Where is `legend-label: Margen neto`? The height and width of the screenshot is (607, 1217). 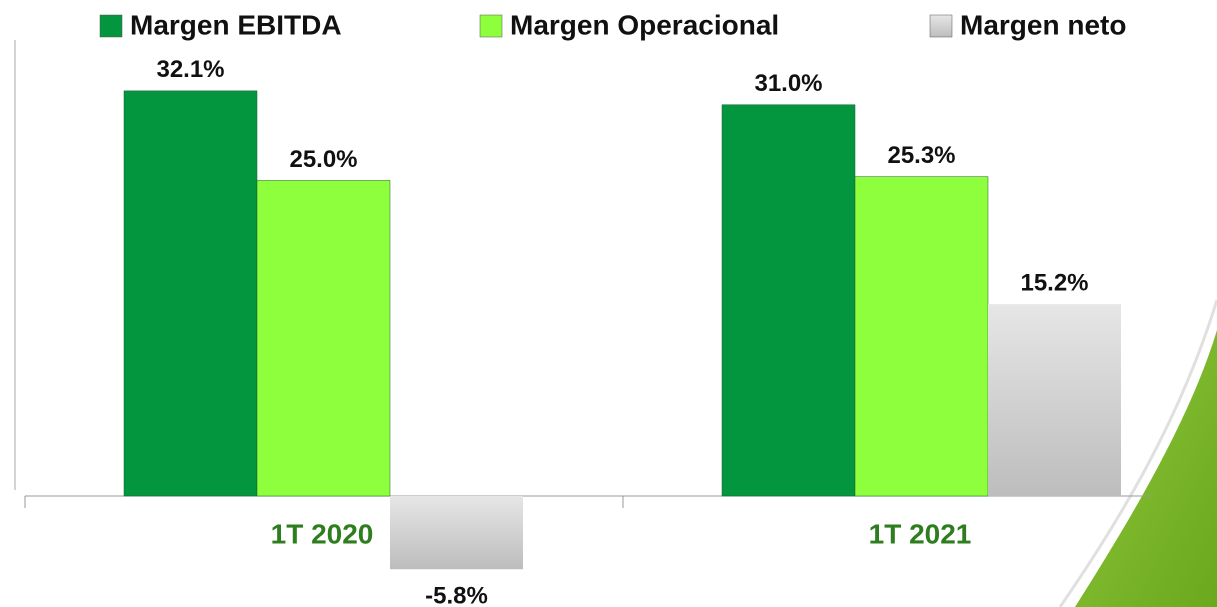
legend-label: Margen neto is located at coordinates (1043, 24).